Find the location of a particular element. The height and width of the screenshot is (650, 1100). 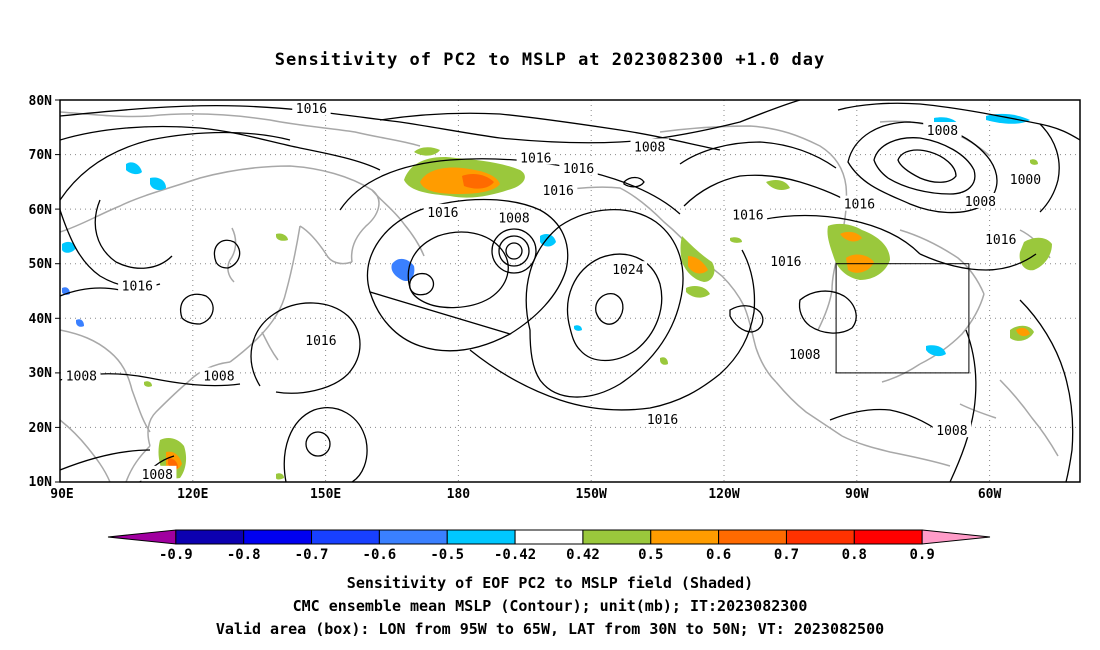

contour-label: 1000 is located at coordinates (1025, 180).